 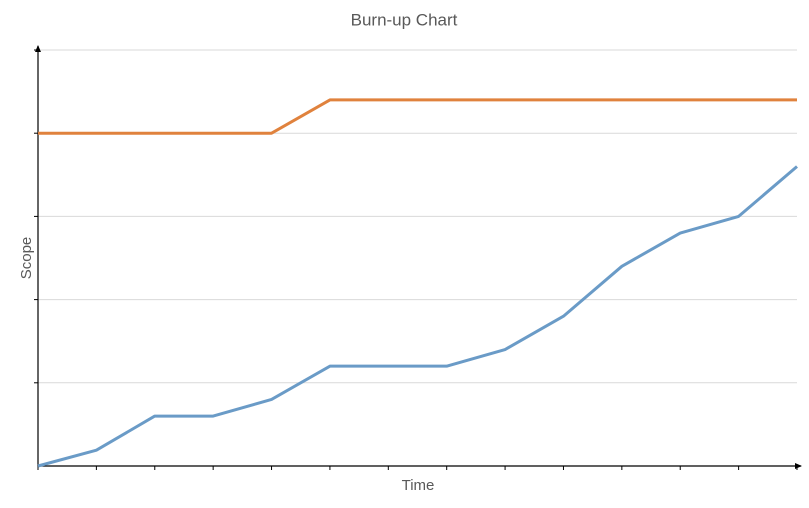 I want to click on series-line, so click(x=417, y=116).